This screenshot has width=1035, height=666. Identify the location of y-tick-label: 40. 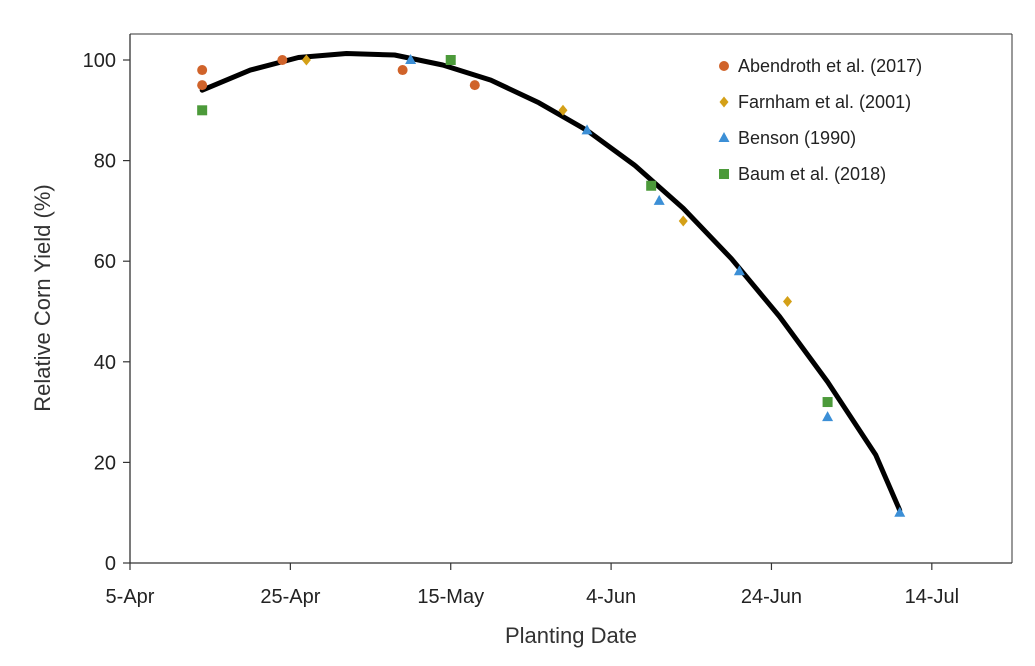
(105, 363).